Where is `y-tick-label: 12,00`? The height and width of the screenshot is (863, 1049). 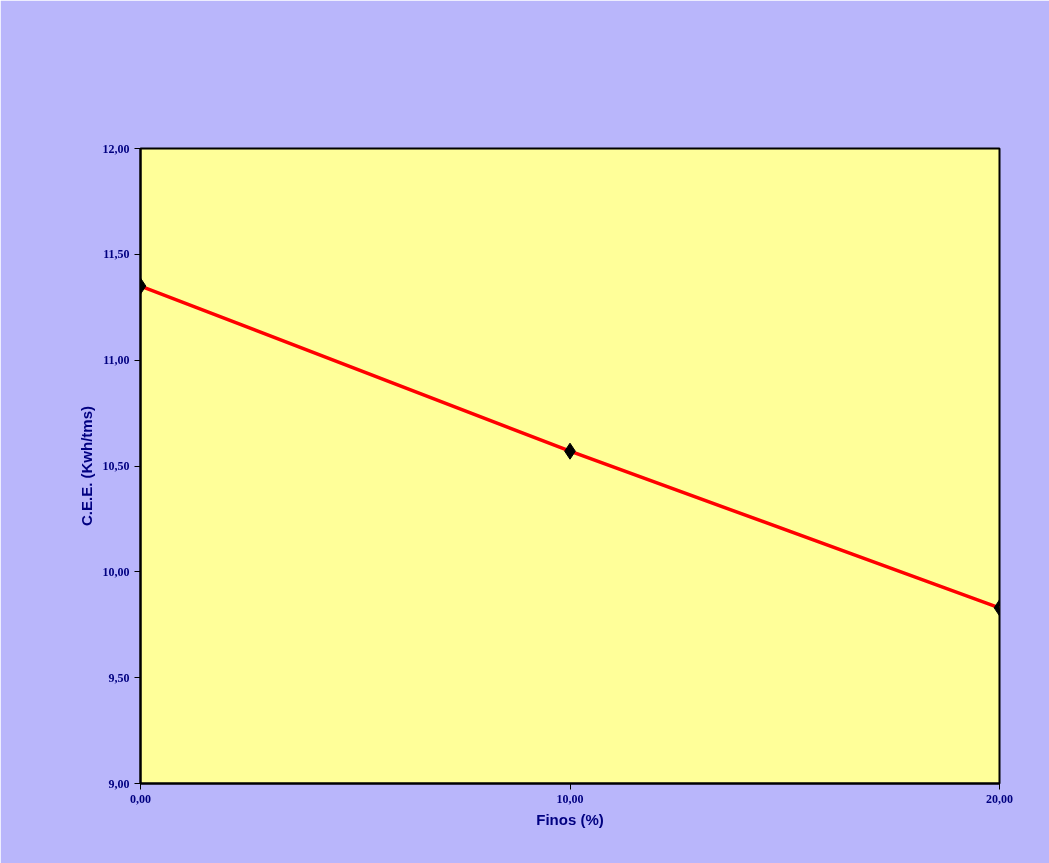 y-tick-label: 12,00 is located at coordinates (116, 148).